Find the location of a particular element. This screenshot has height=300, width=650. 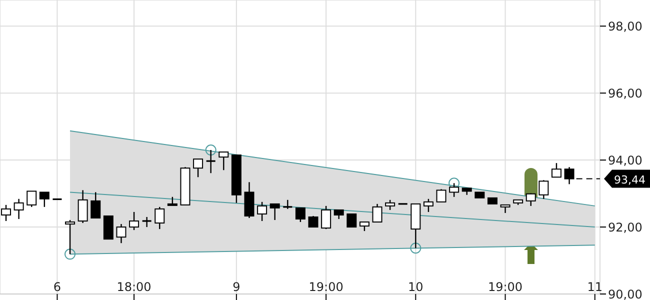

y-tick-label: 94,00 is located at coordinates (625, 160).